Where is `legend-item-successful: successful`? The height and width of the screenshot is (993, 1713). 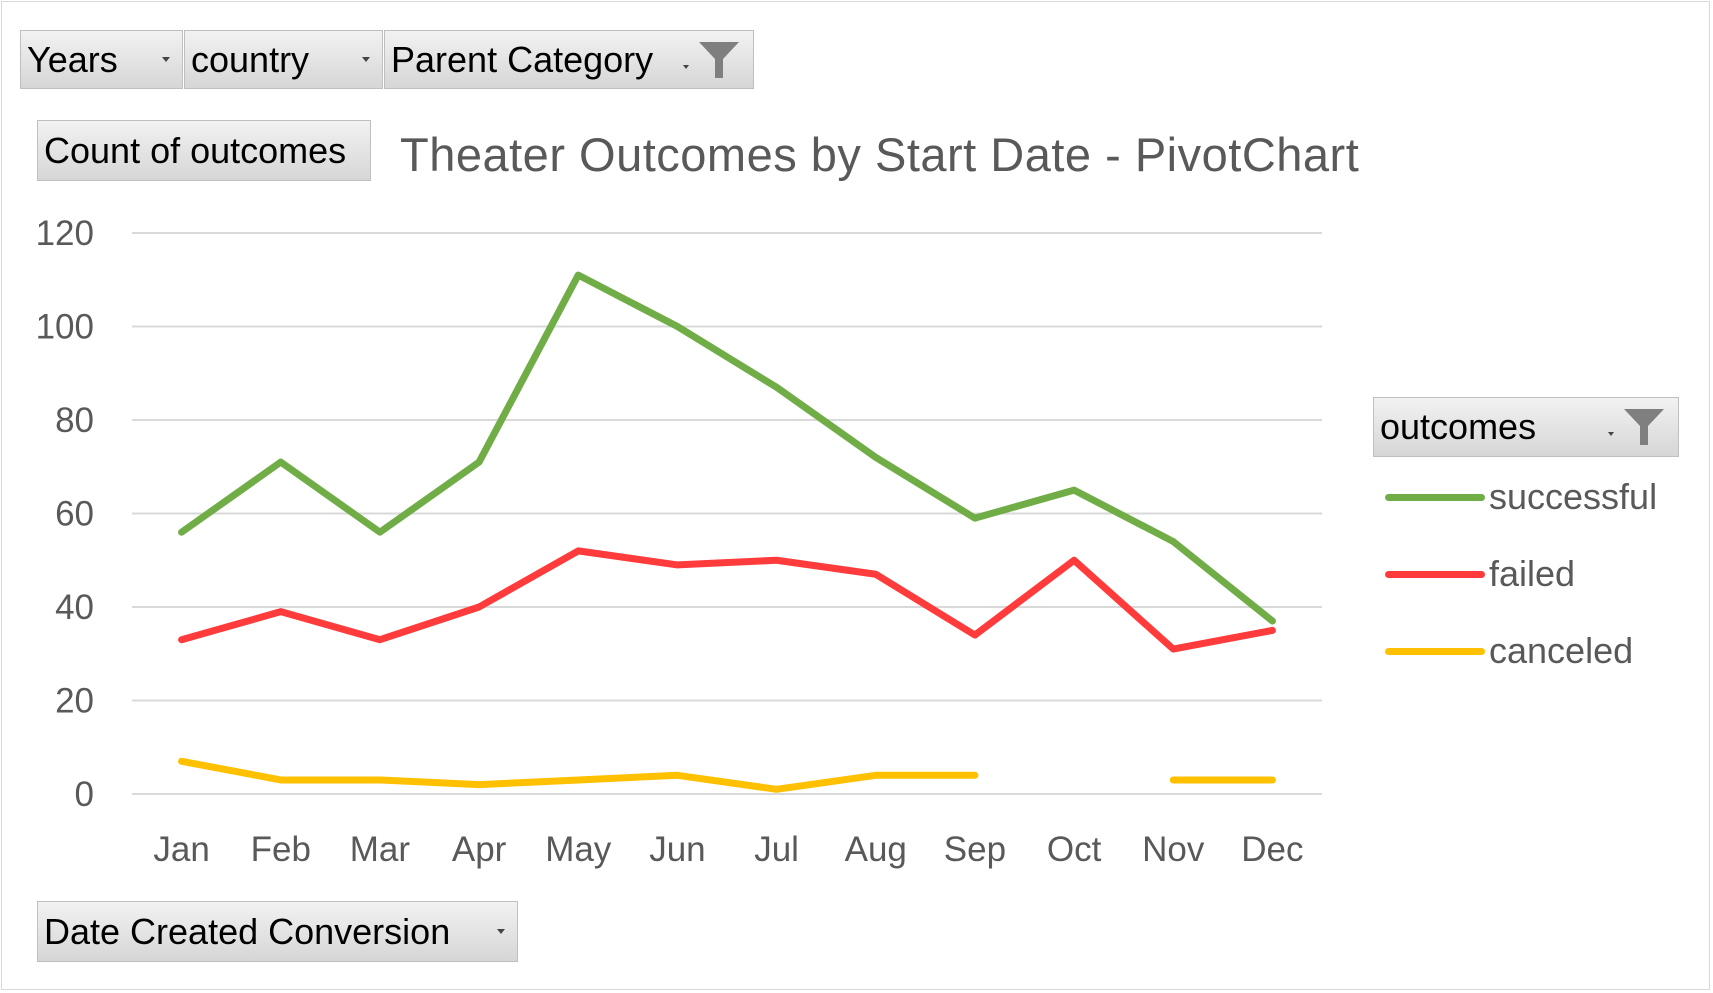 legend-item-successful: successful is located at coordinates (1521, 497).